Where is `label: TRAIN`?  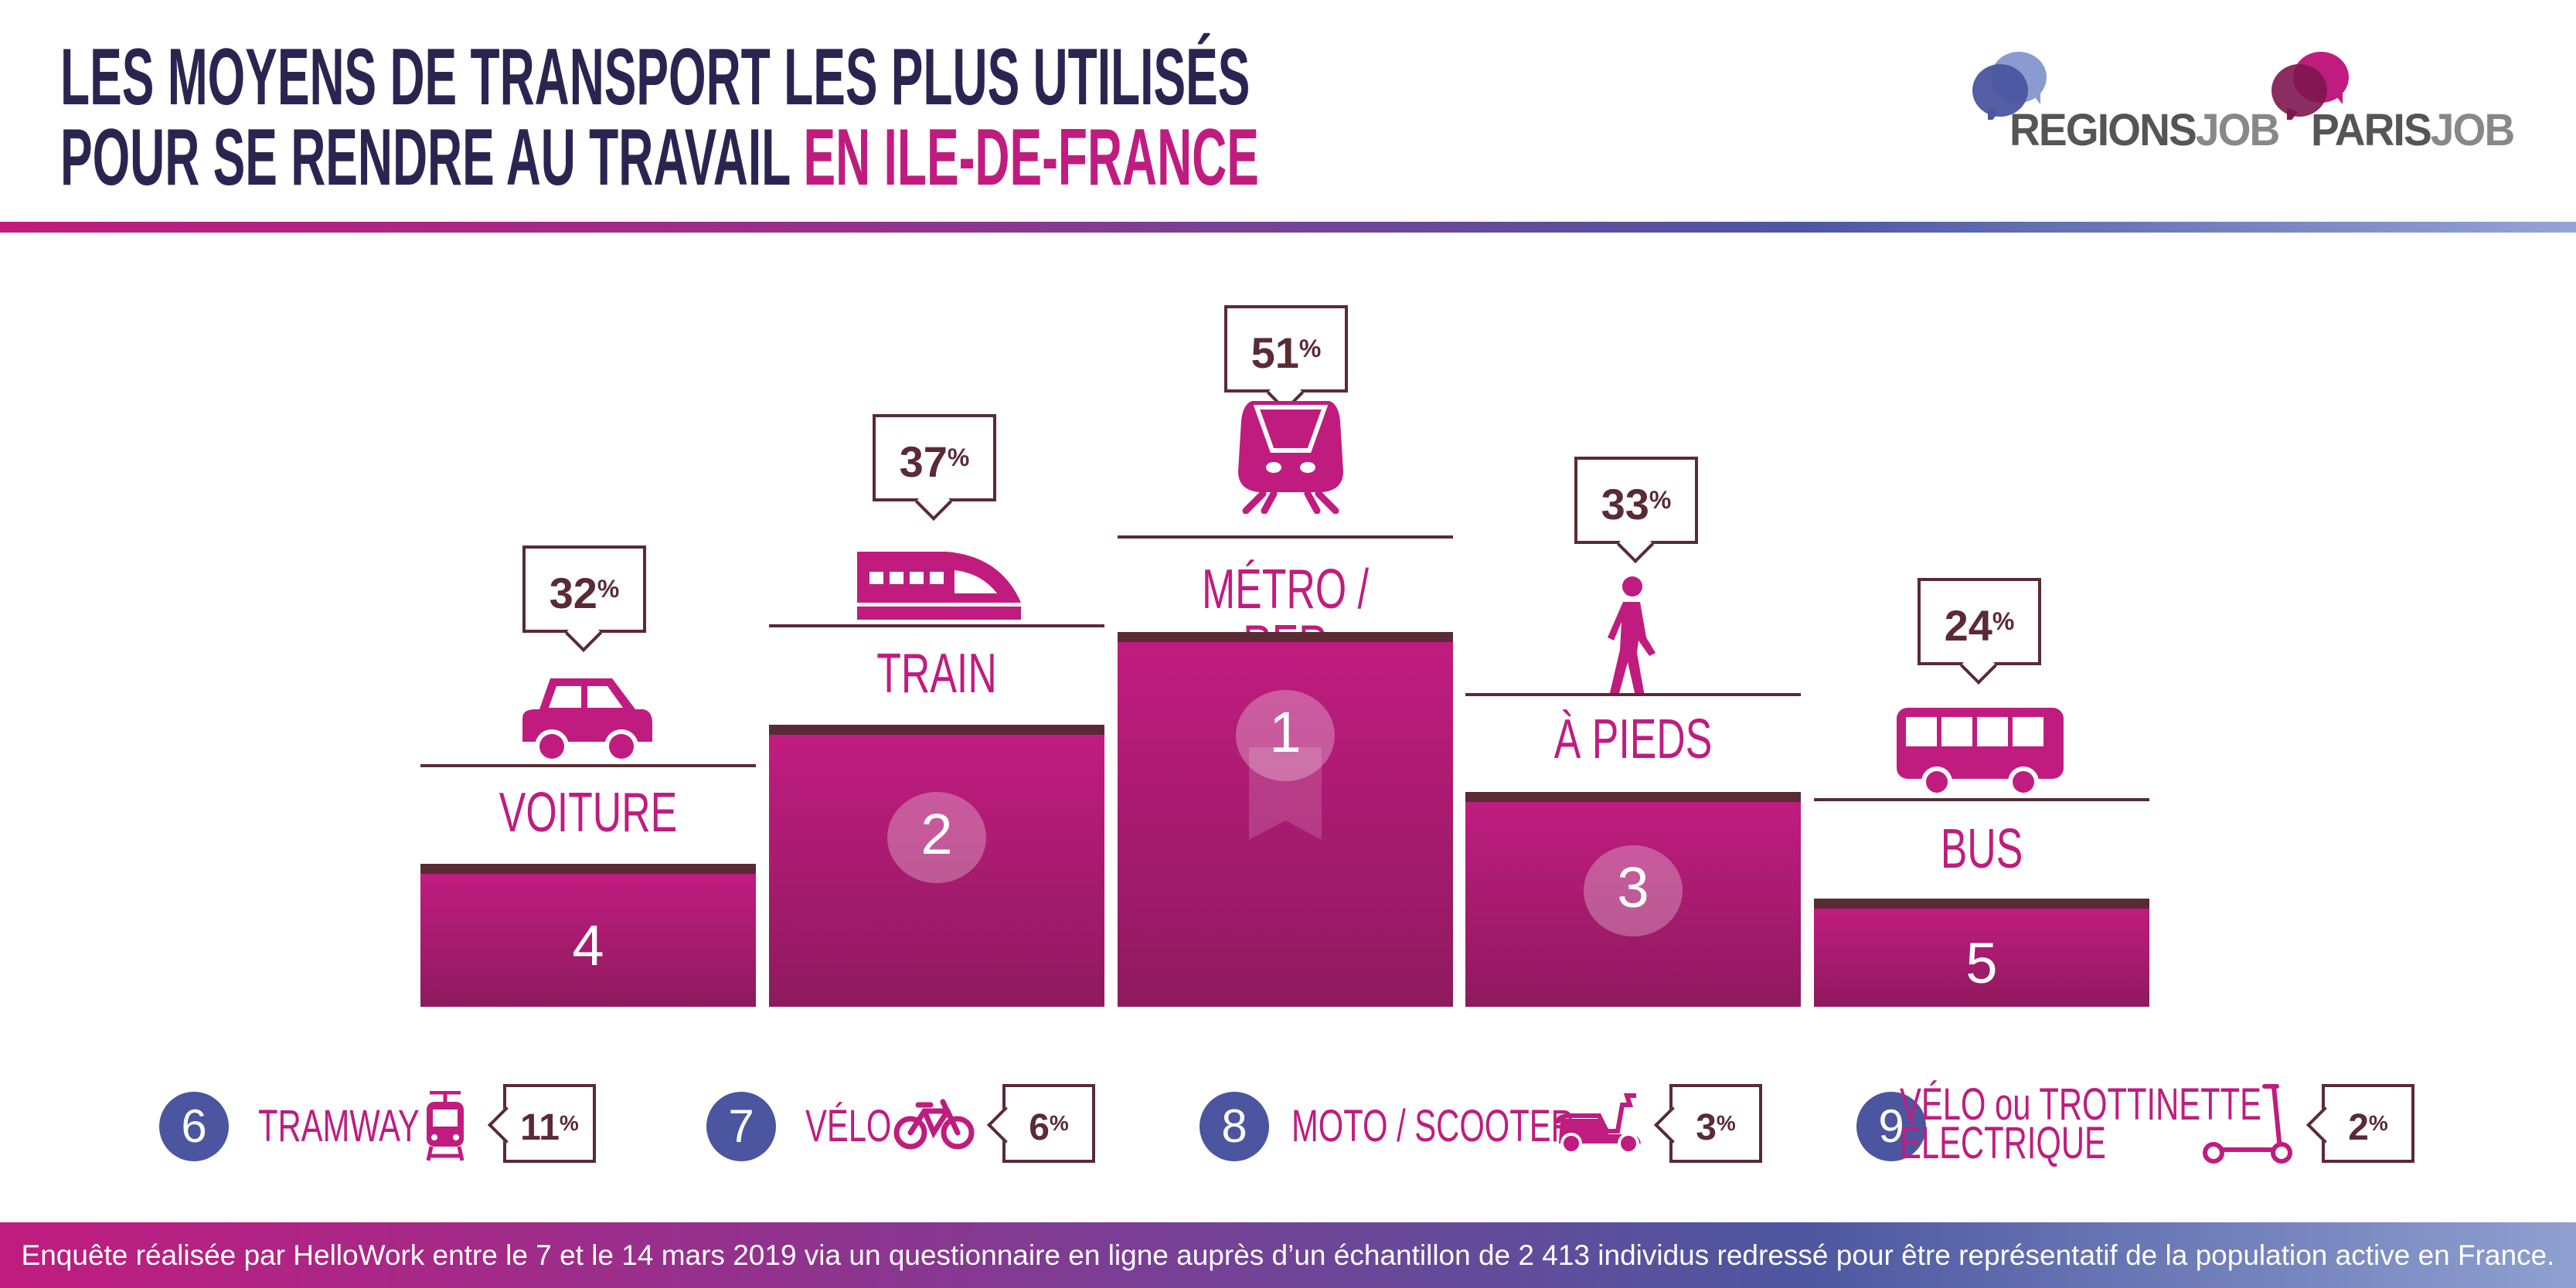
label: TRAIN is located at coordinates (937, 674).